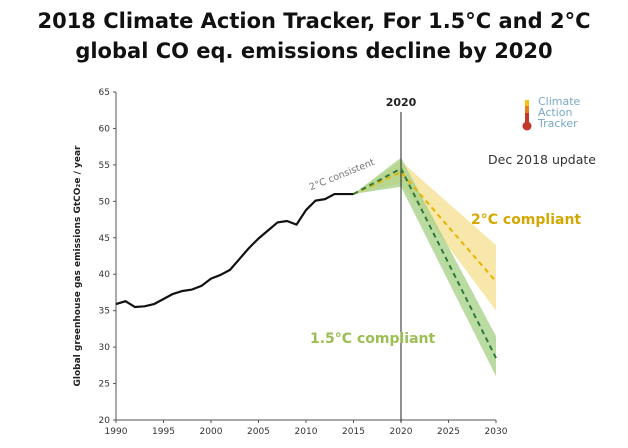 This screenshot has width=628, height=448. I want to click on logo-line-2: Action, so click(555, 112).